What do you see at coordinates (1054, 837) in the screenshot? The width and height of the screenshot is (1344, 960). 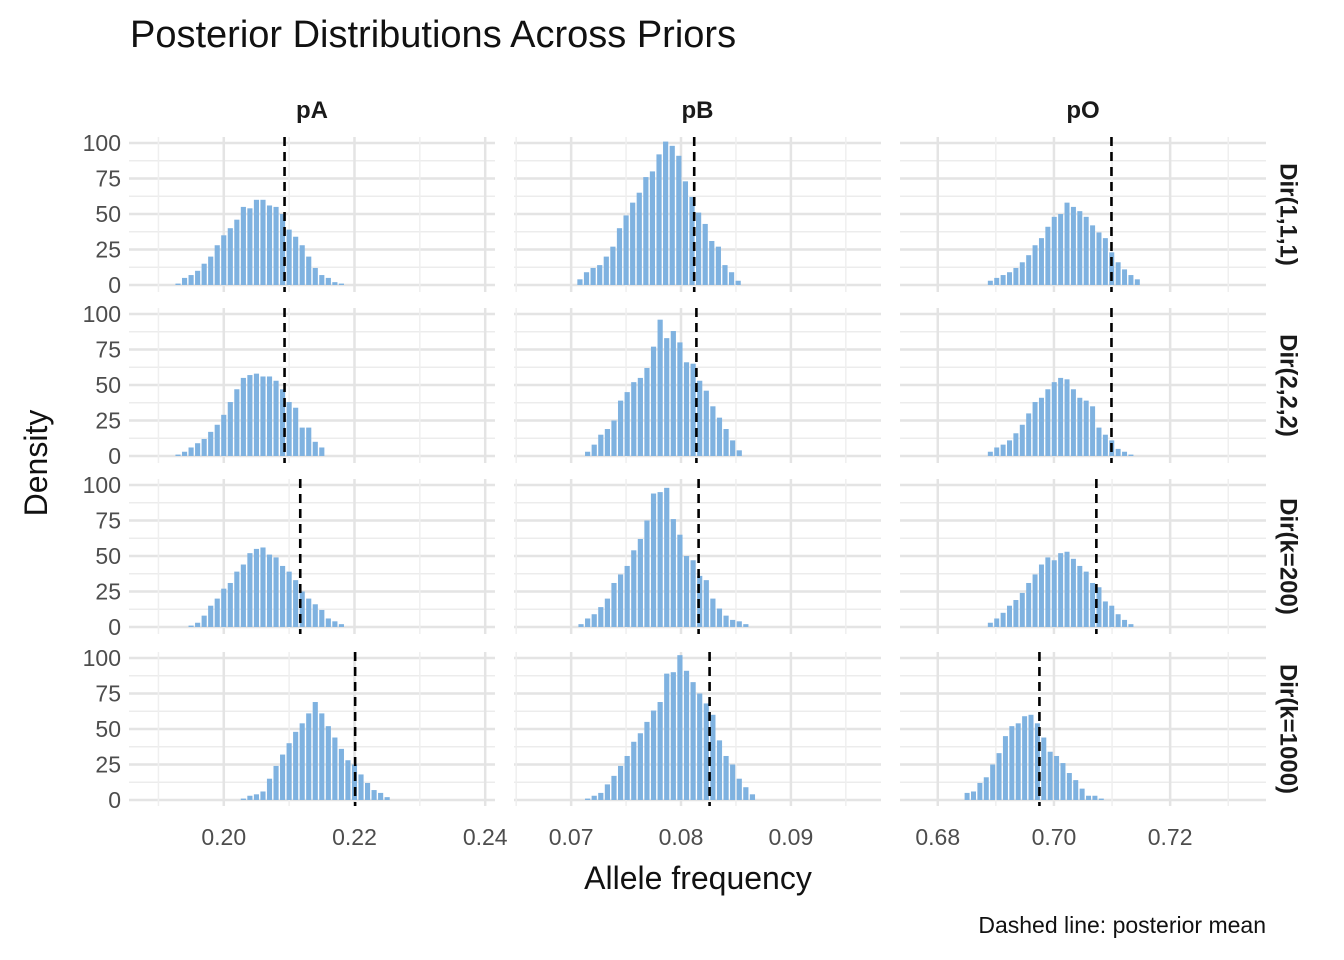 I see `x-tick-label: 0.70` at bounding box center [1054, 837].